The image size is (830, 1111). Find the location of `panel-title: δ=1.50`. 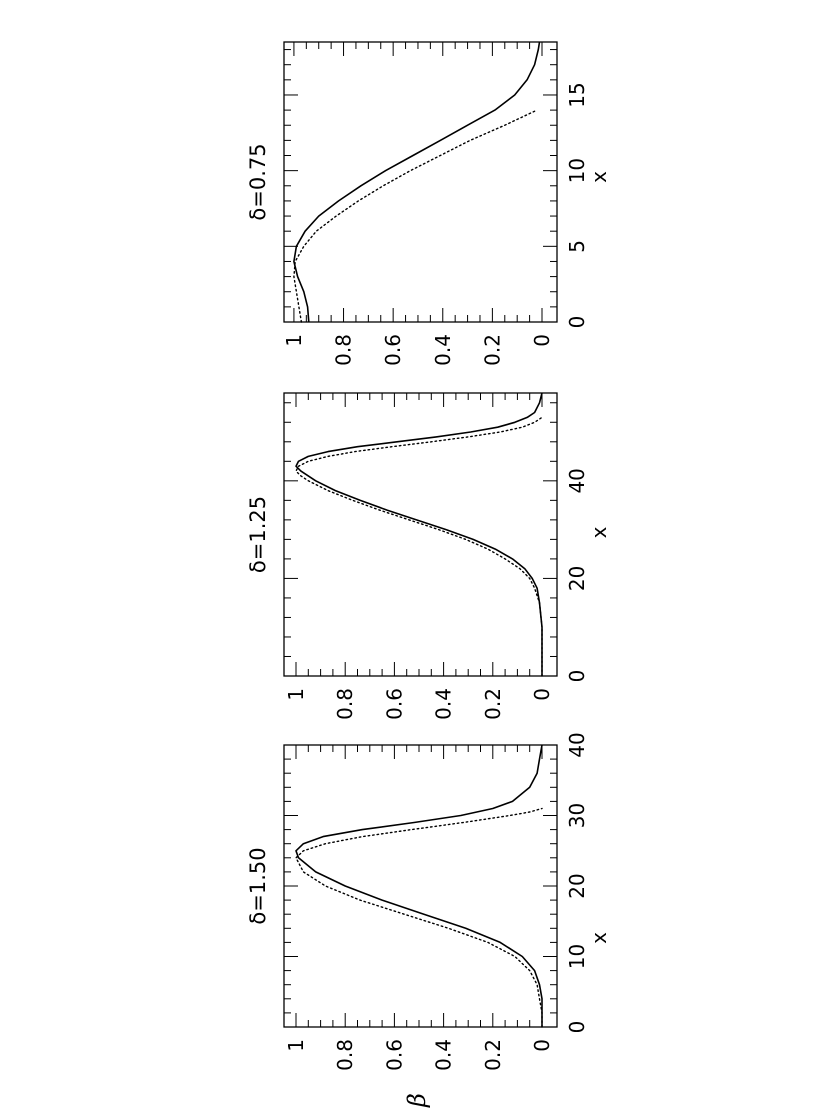

panel-title: δ=1.50 is located at coordinates (258, 885).